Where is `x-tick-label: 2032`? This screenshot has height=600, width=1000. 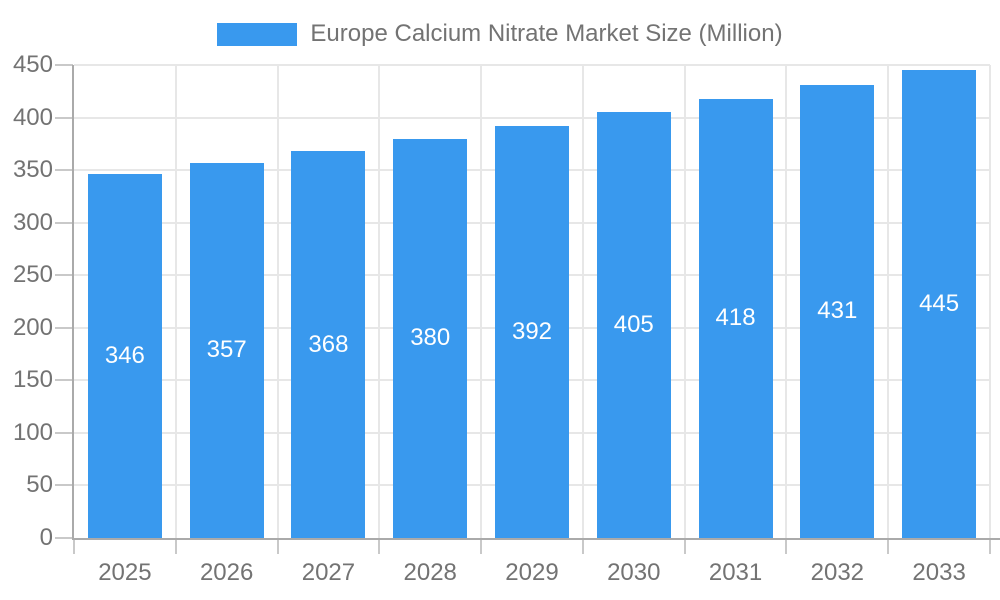
x-tick-label: 2032 is located at coordinates (837, 572).